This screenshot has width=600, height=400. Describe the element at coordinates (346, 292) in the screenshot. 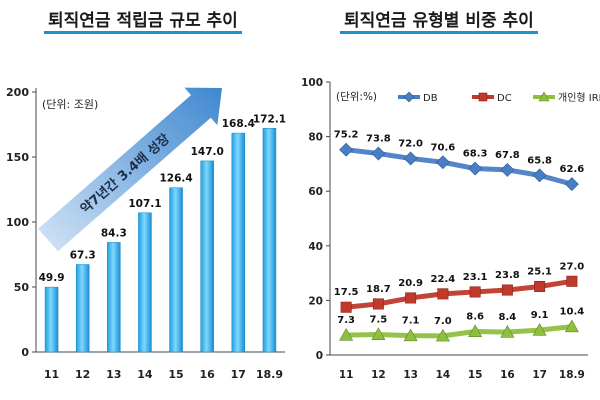

I see `series-value-label: 17.5` at that location.